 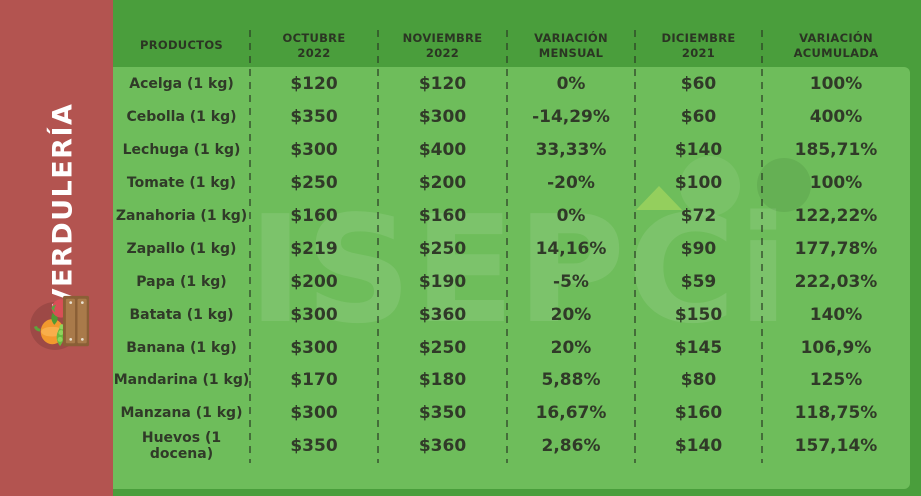 What do you see at coordinates (442, 413) in the screenshot?
I see `price-noviembre-2022: $350` at bounding box center [442, 413].